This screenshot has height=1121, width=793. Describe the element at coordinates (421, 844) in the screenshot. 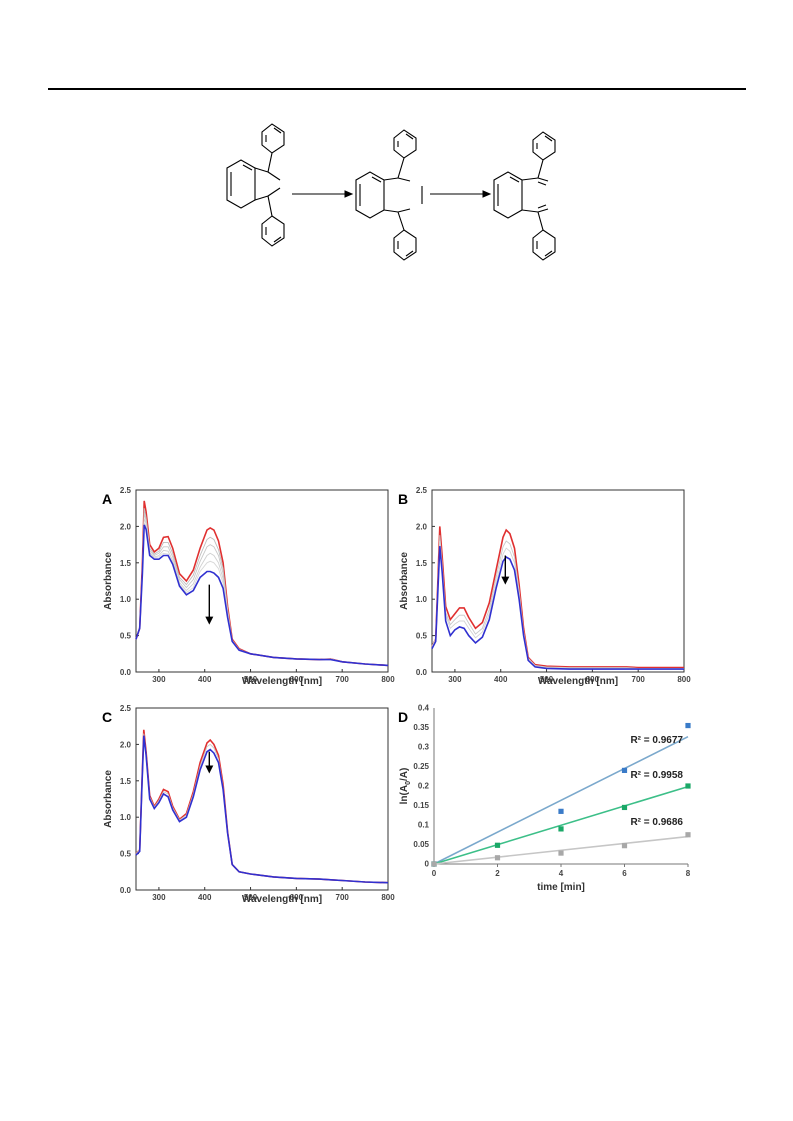

I see `y-tick-label: 0.05` at that location.